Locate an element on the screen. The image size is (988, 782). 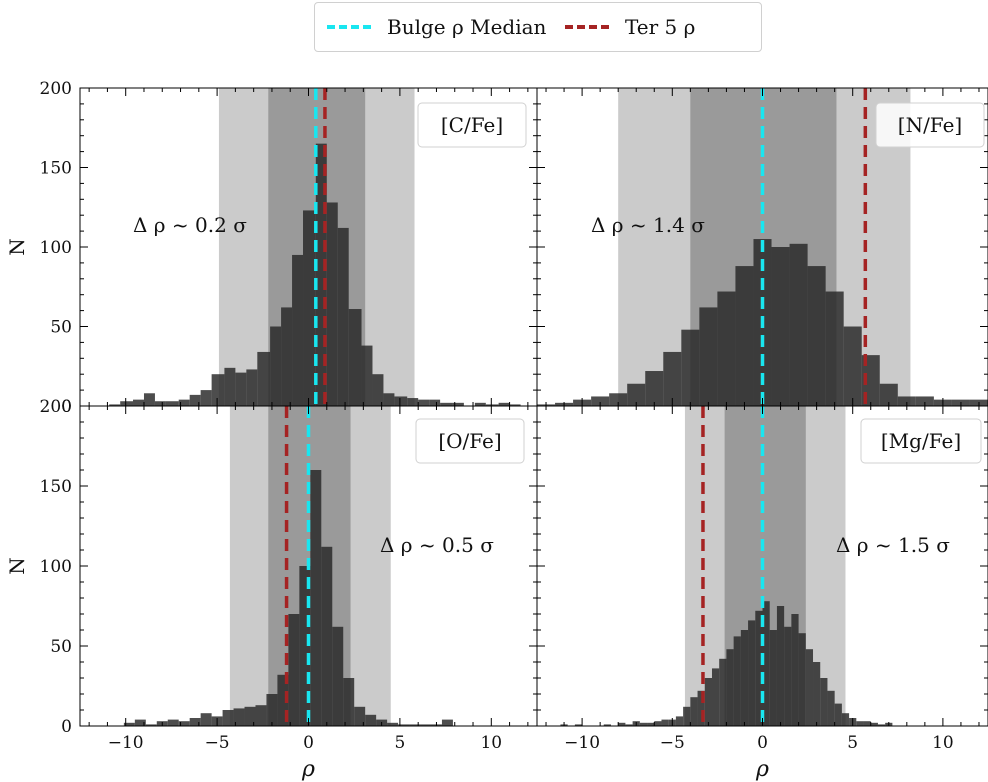
legend-label-ter5: Ter 5 ρ is located at coordinates (660, 27).